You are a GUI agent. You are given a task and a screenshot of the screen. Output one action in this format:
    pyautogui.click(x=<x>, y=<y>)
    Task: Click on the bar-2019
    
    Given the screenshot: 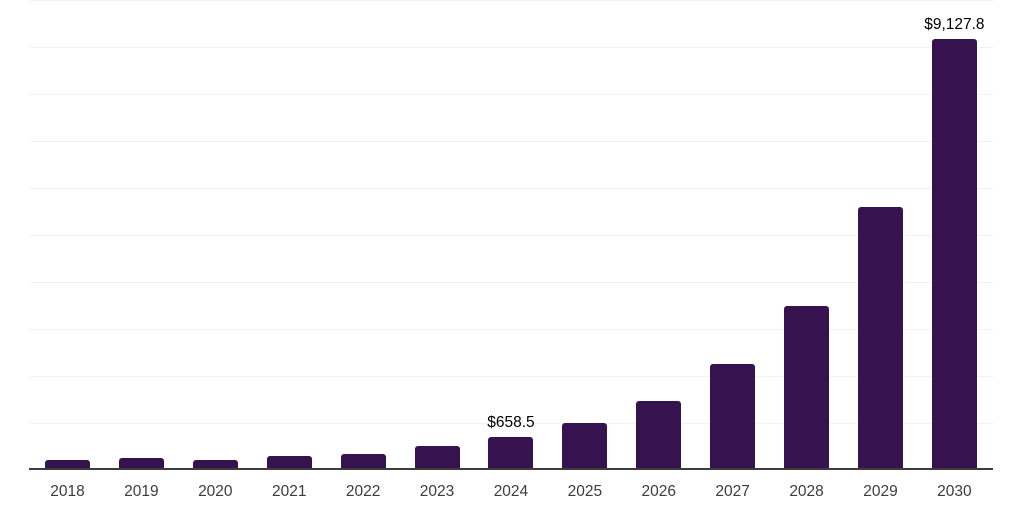 What is the action you would take?
    pyautogui.click(x=141, y=462)
    